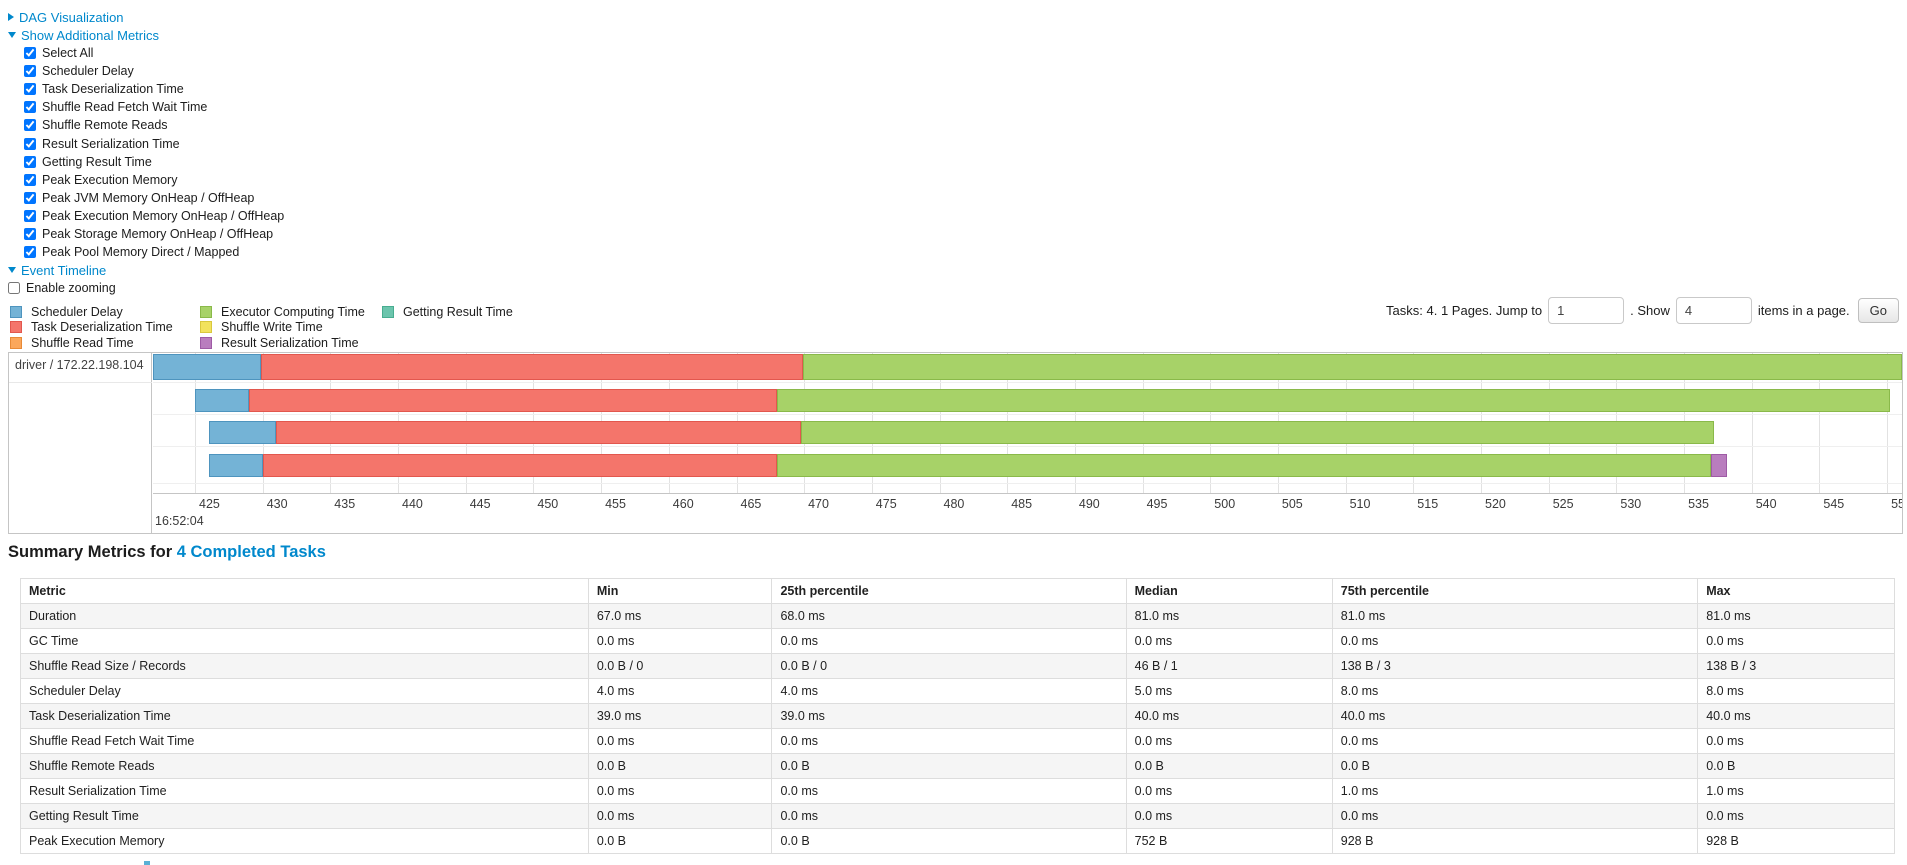  What do you see at coordinates (68, 53) in the screenshot?
I see `metric-checkbox-label: Select All` at bounding box center [68, 53].